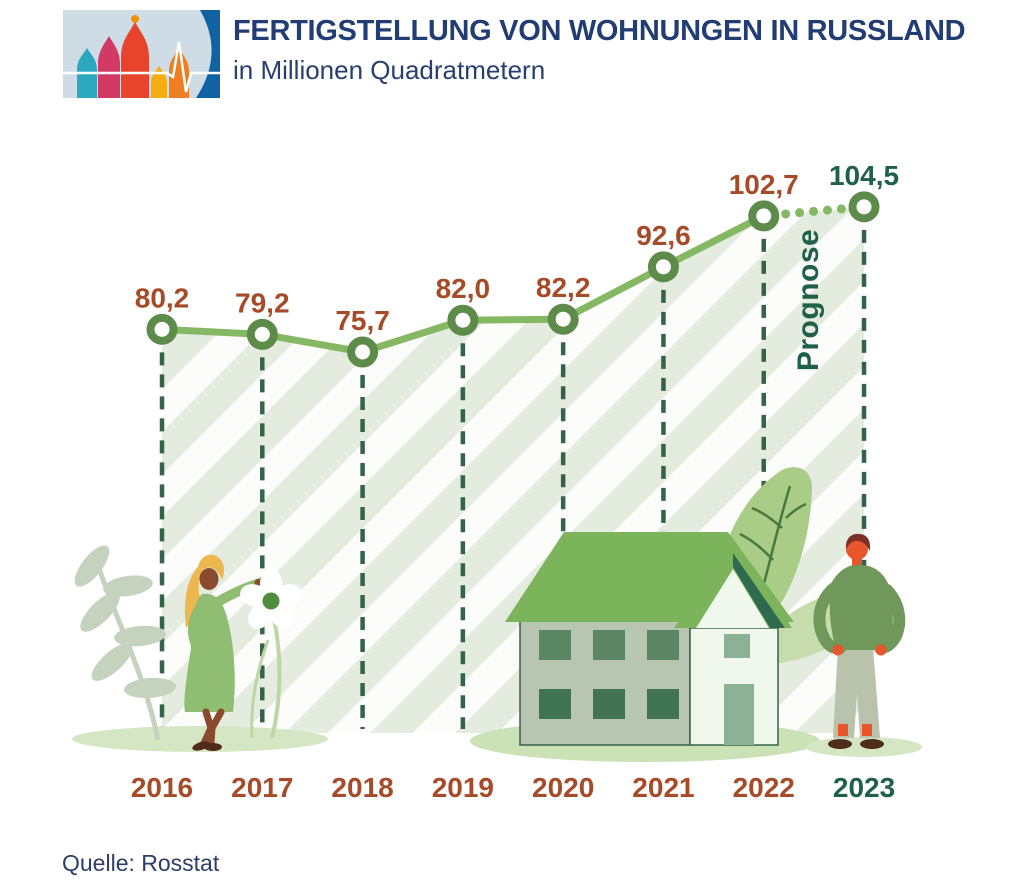  What do you see at coordinates (463, 787) in the screenshot?
I see `year-label-2019: 2019` at bounding box center [463, 787].